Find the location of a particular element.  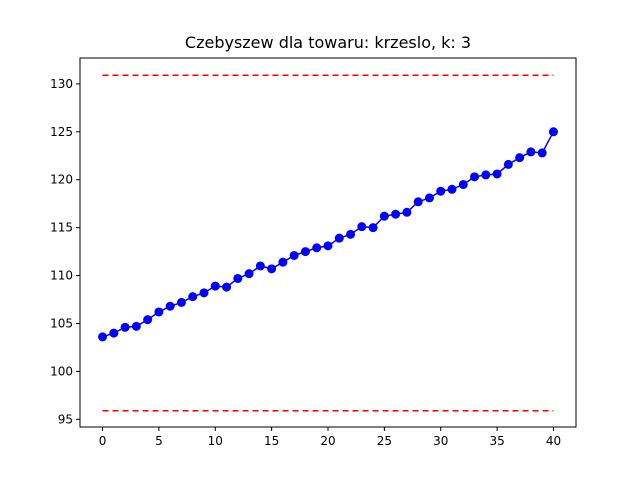

x-tick-label: 30 is located at coordinates (440, 441).